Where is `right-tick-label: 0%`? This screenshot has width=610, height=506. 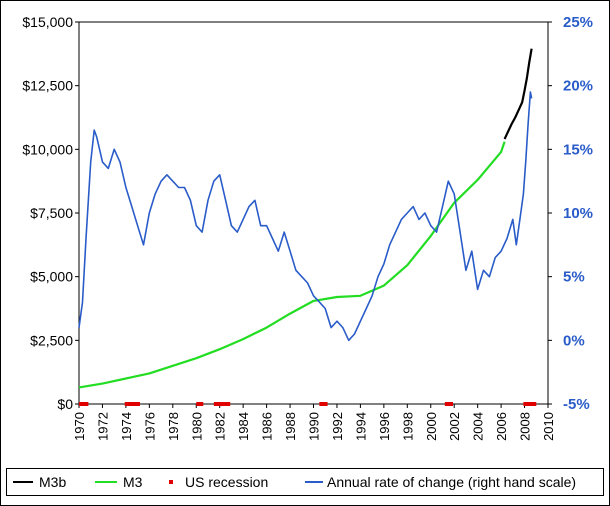
right-tick-label: 0% is located at coordinates (574, 340).